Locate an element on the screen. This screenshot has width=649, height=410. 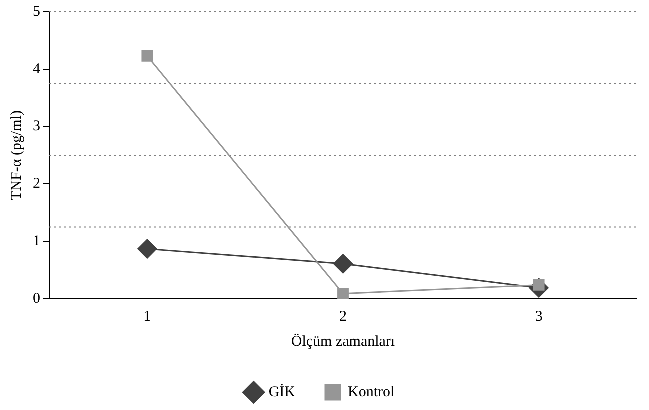
y-tick-label: 4 is located at coordinates (37, 69).